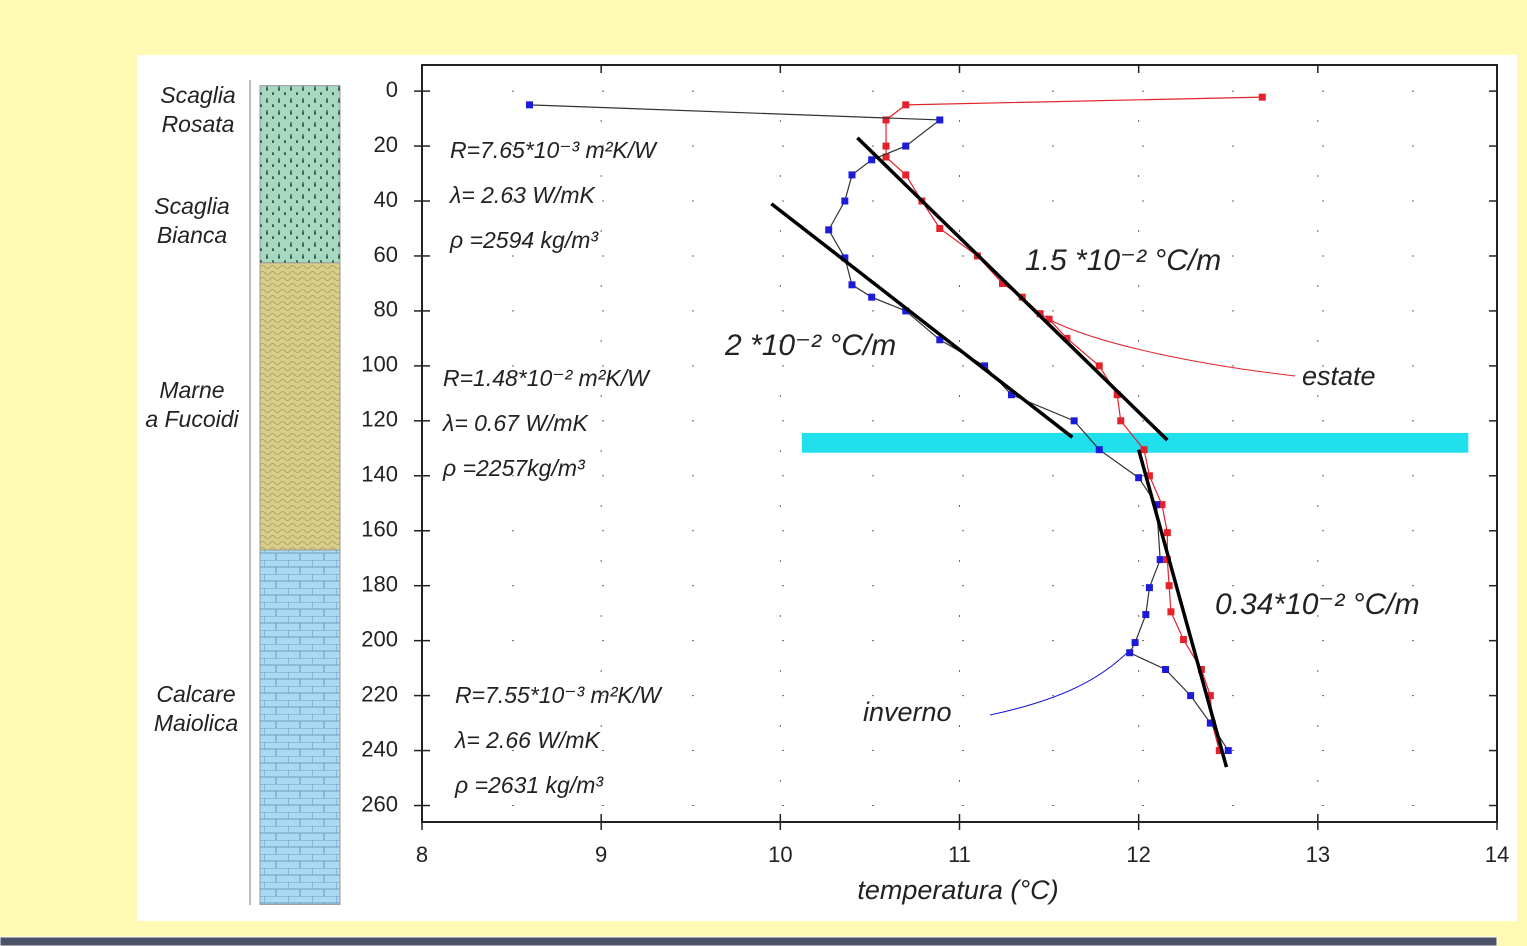 The image size is (1527, 946). I want to click on x-tick-label: 11, so click(959, 854).